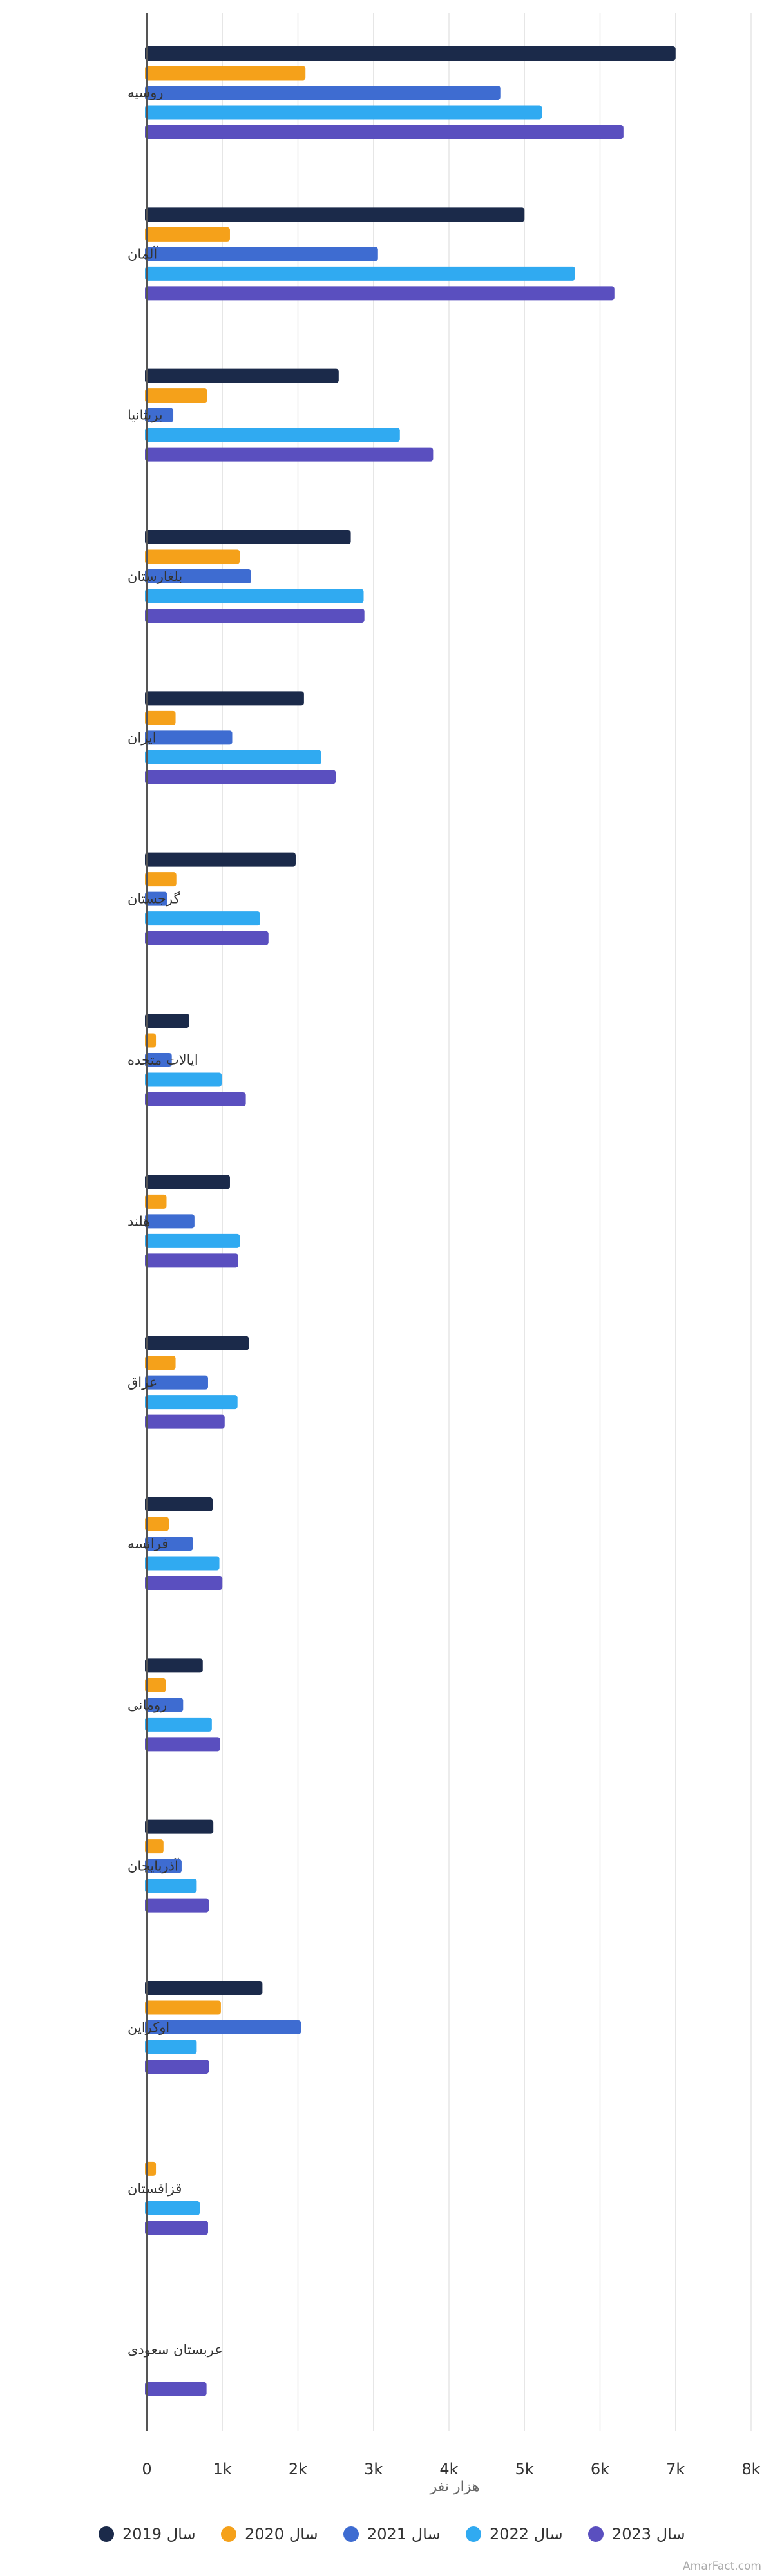 The height and width of the screenshot is (2576, 773). What do you see at coordinates (148, 1543) in the screenshot?
I see `category-label: فرانسه` at bounding box center [148, 1543].